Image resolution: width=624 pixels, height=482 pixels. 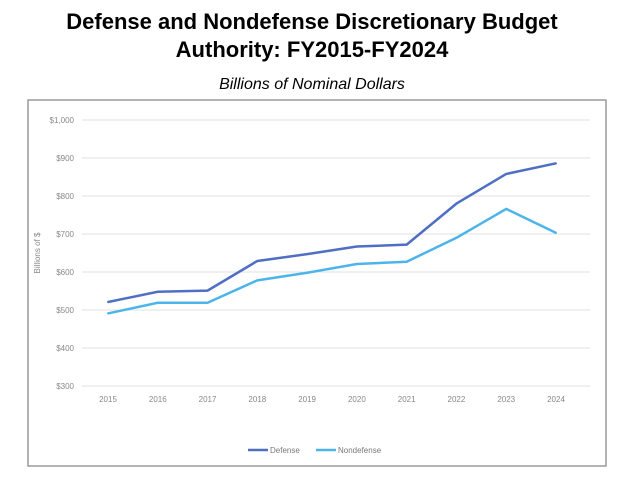 What do you see at coordinates (285, 450) in the screenshot?
I see `legend-label-defense: Defense` at bounding box center [285, 450].